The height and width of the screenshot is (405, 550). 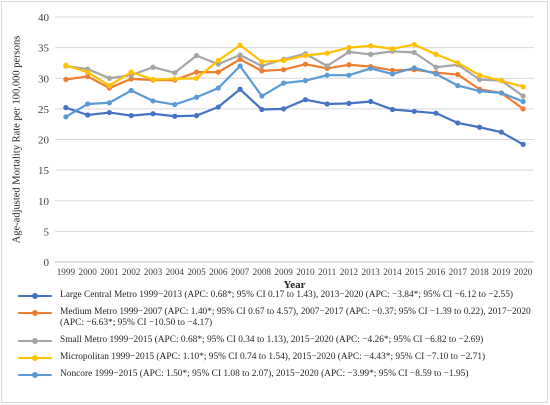 I want to click on y-tick-label: 40, so click(x=44, y=18).